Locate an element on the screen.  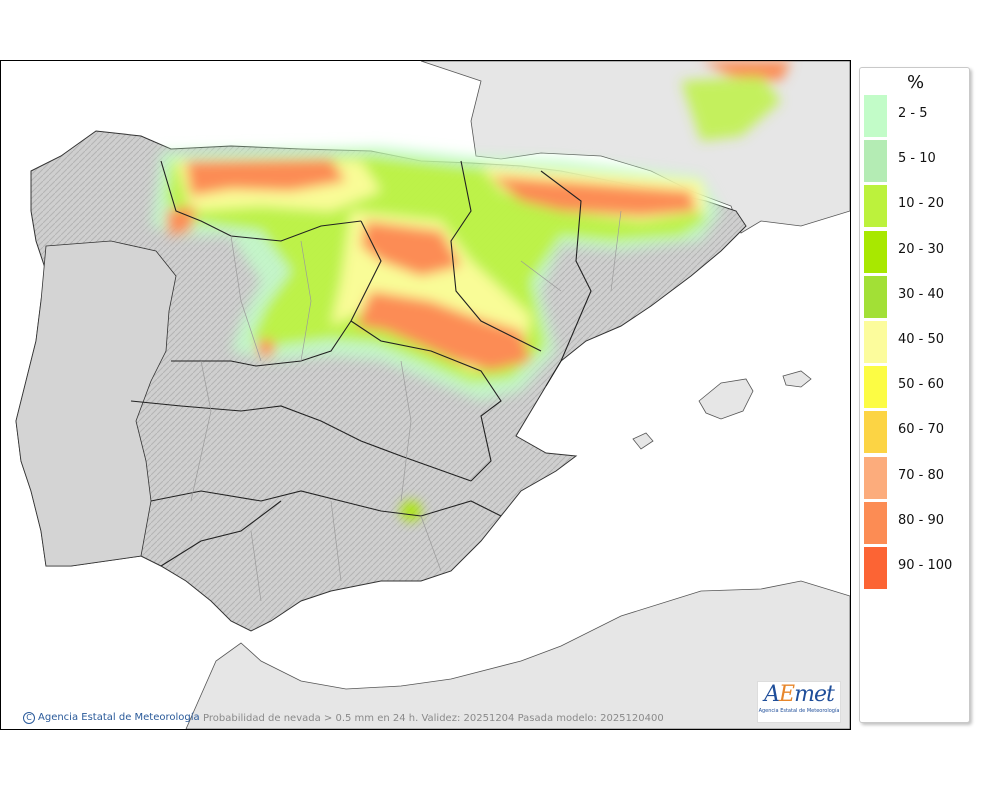
legend-label: 5 - 10 is located at coordinates (917, 159).